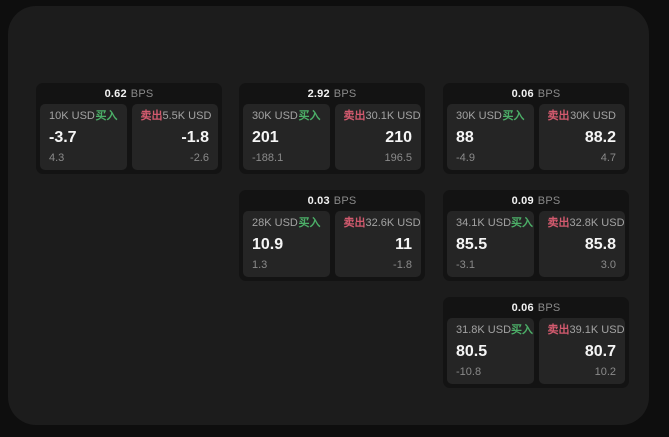 The width and height of the screenshot is (669, 437). What do you see at coordinates (393, 223) in the screenshot?
I see `sell-notional: 32.6K USD` at bounding box center [393, 223].